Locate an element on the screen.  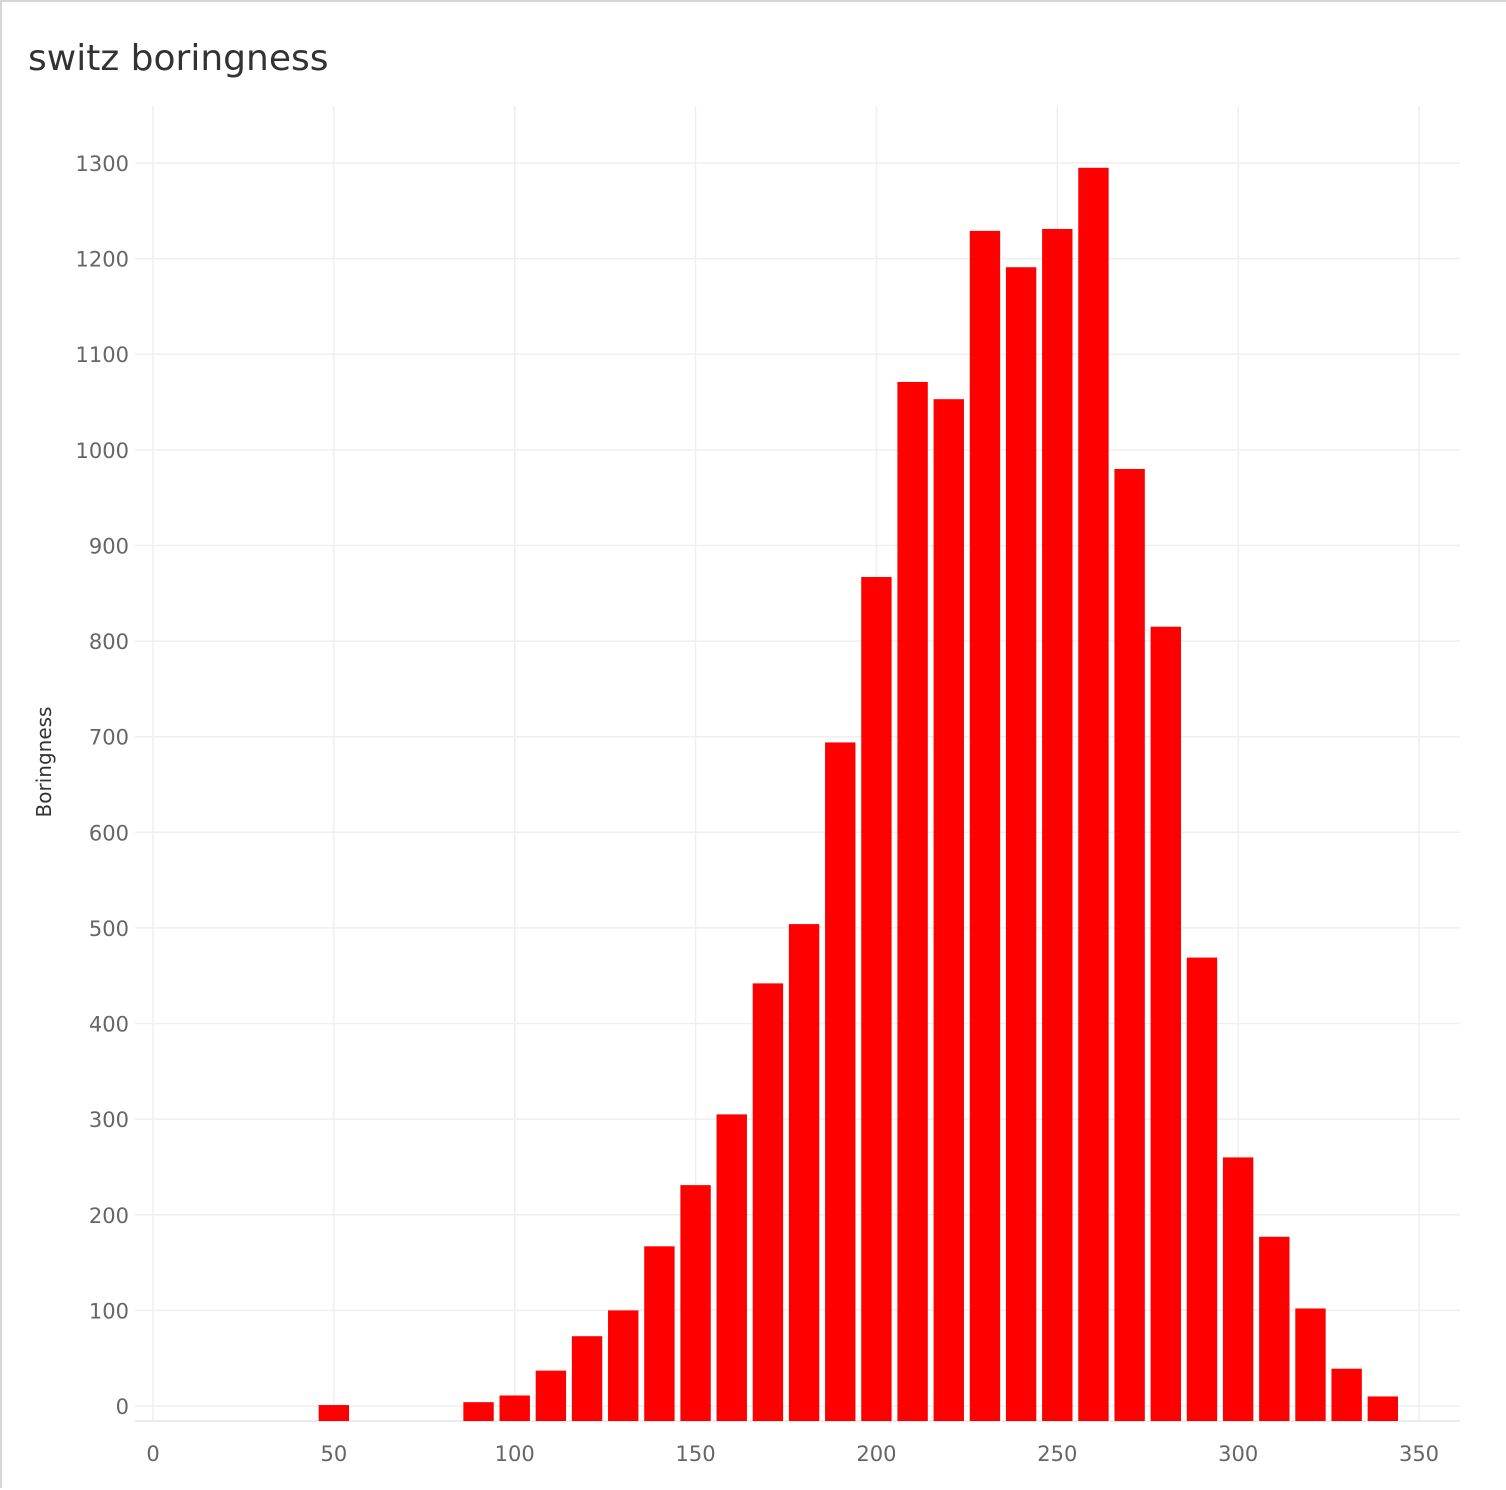
x-tick-label: 150 is located at coordinates (696, 1454).